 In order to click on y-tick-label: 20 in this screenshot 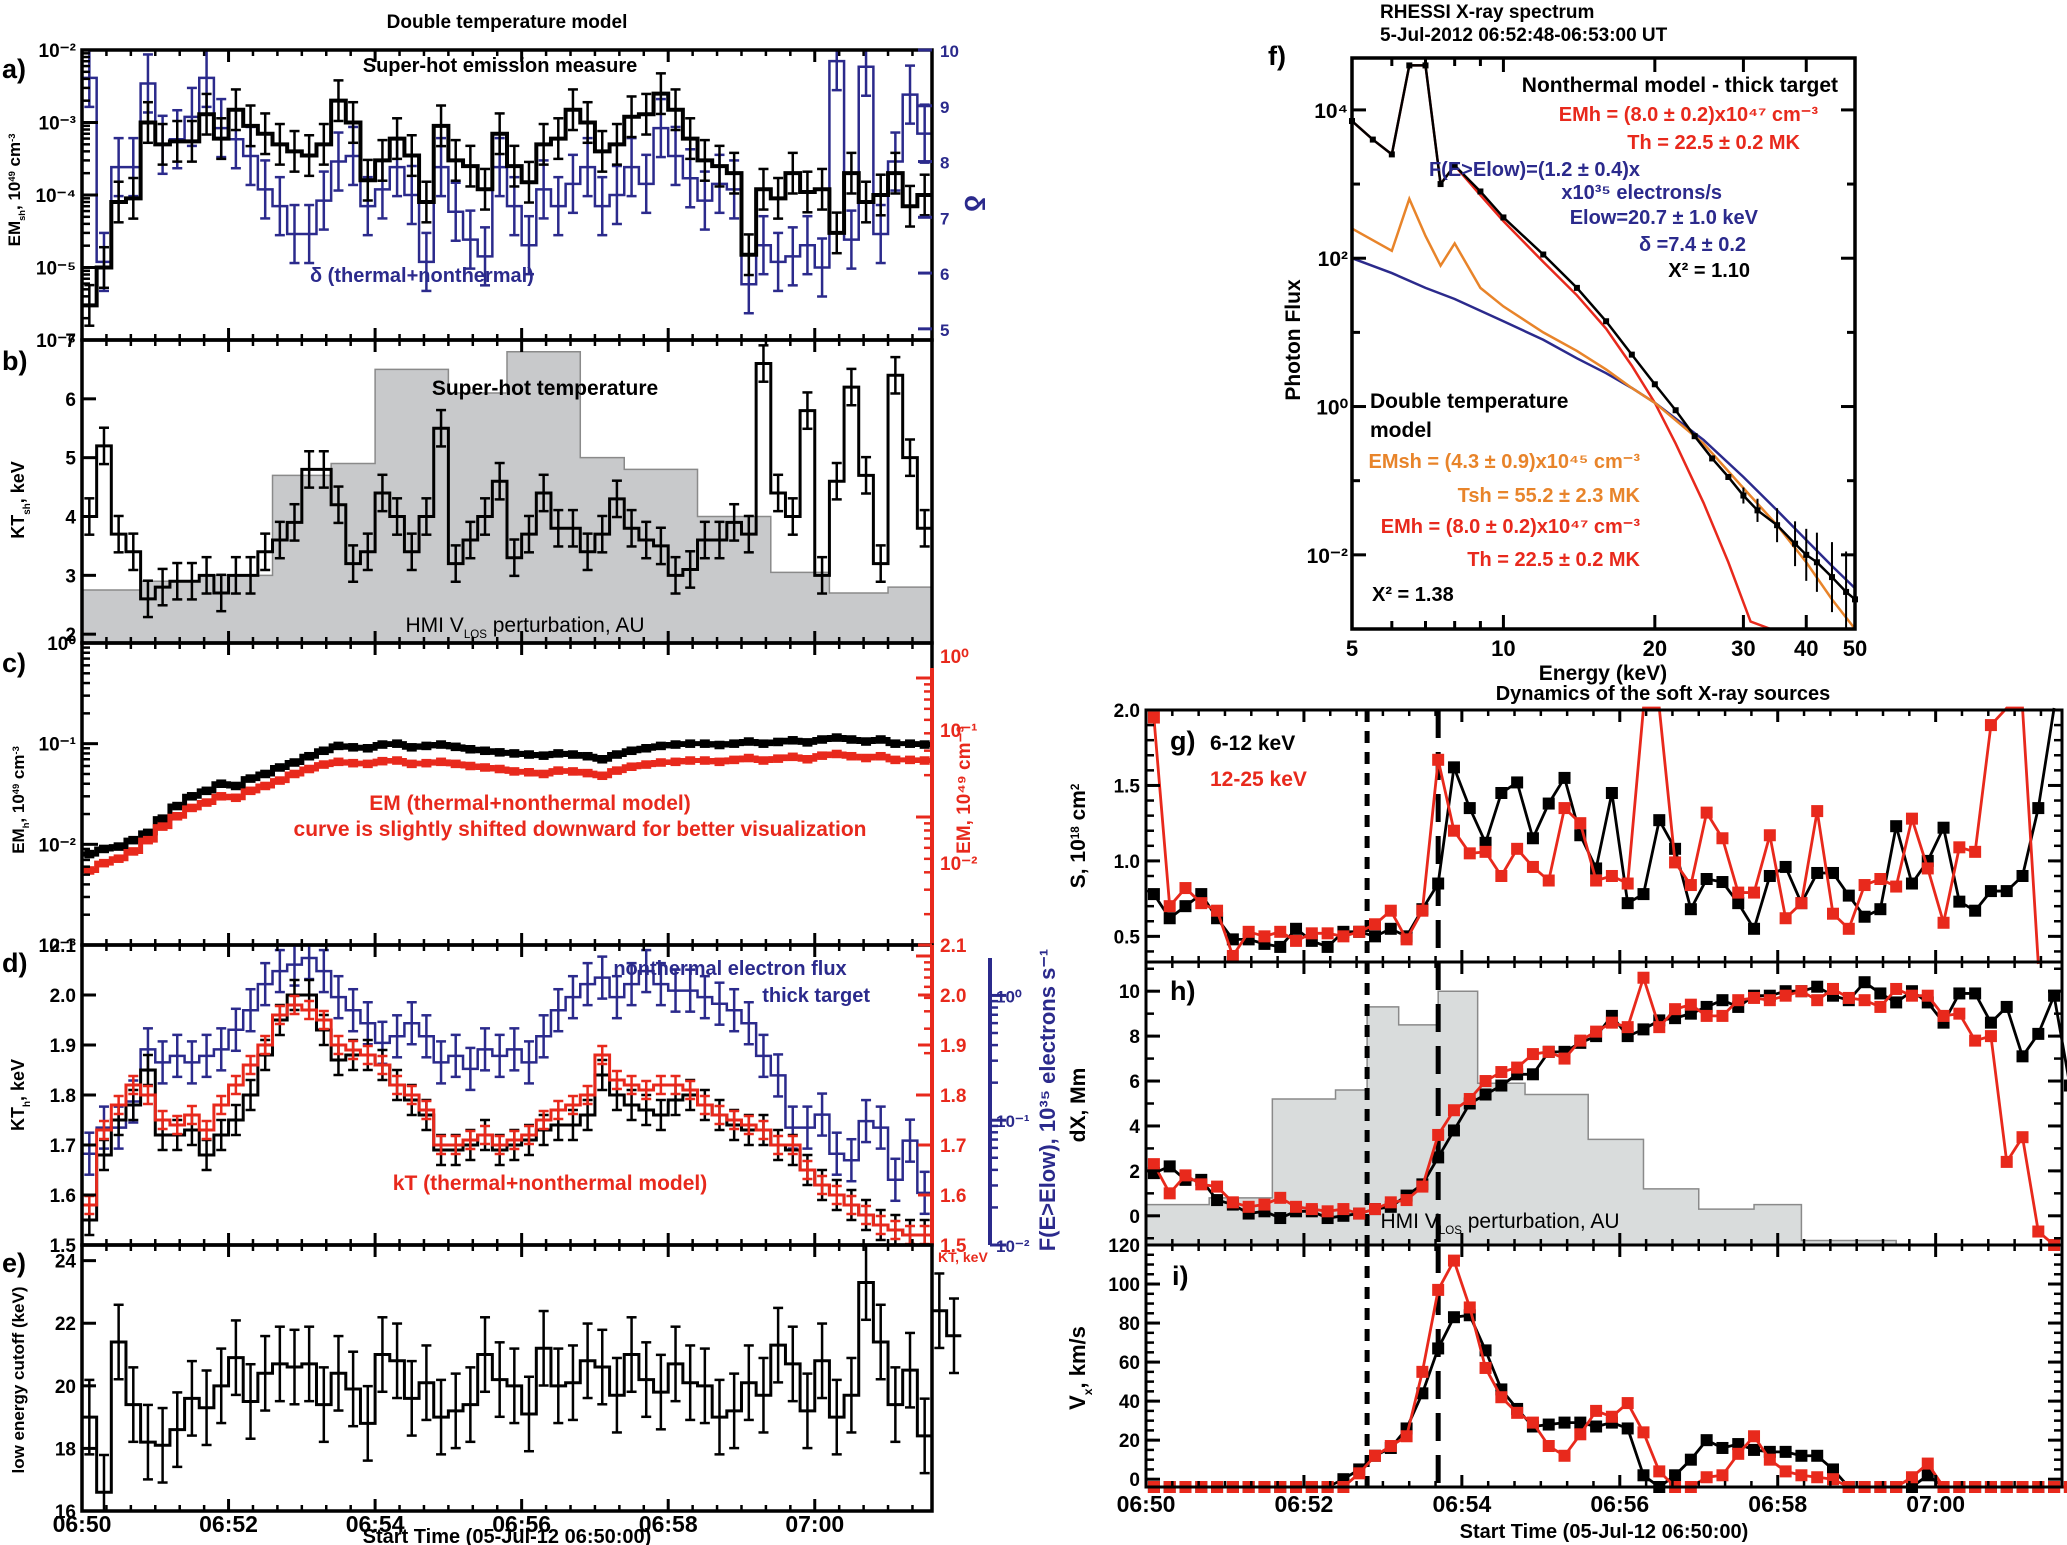, I will do `click(65, 1387)`.